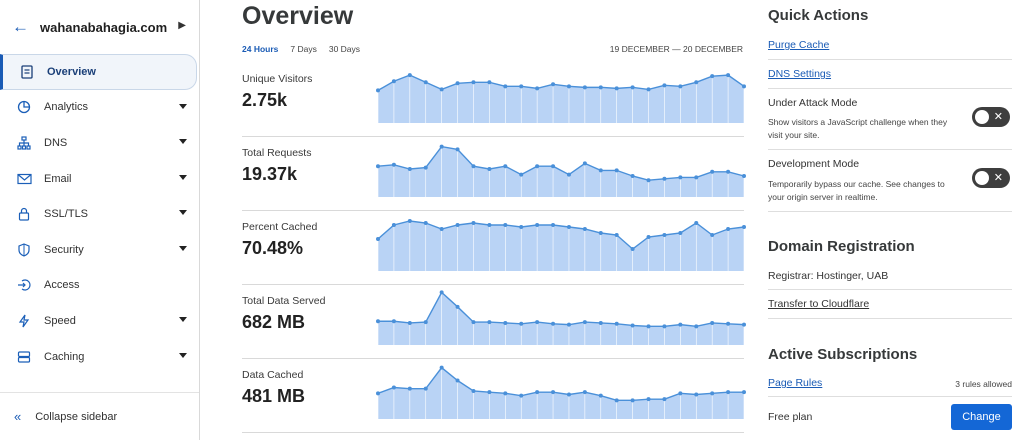 The height and width of the screenshot is (440, 1024). I want to click on purge-cache-link: Purge Cache, so click(799, 45).